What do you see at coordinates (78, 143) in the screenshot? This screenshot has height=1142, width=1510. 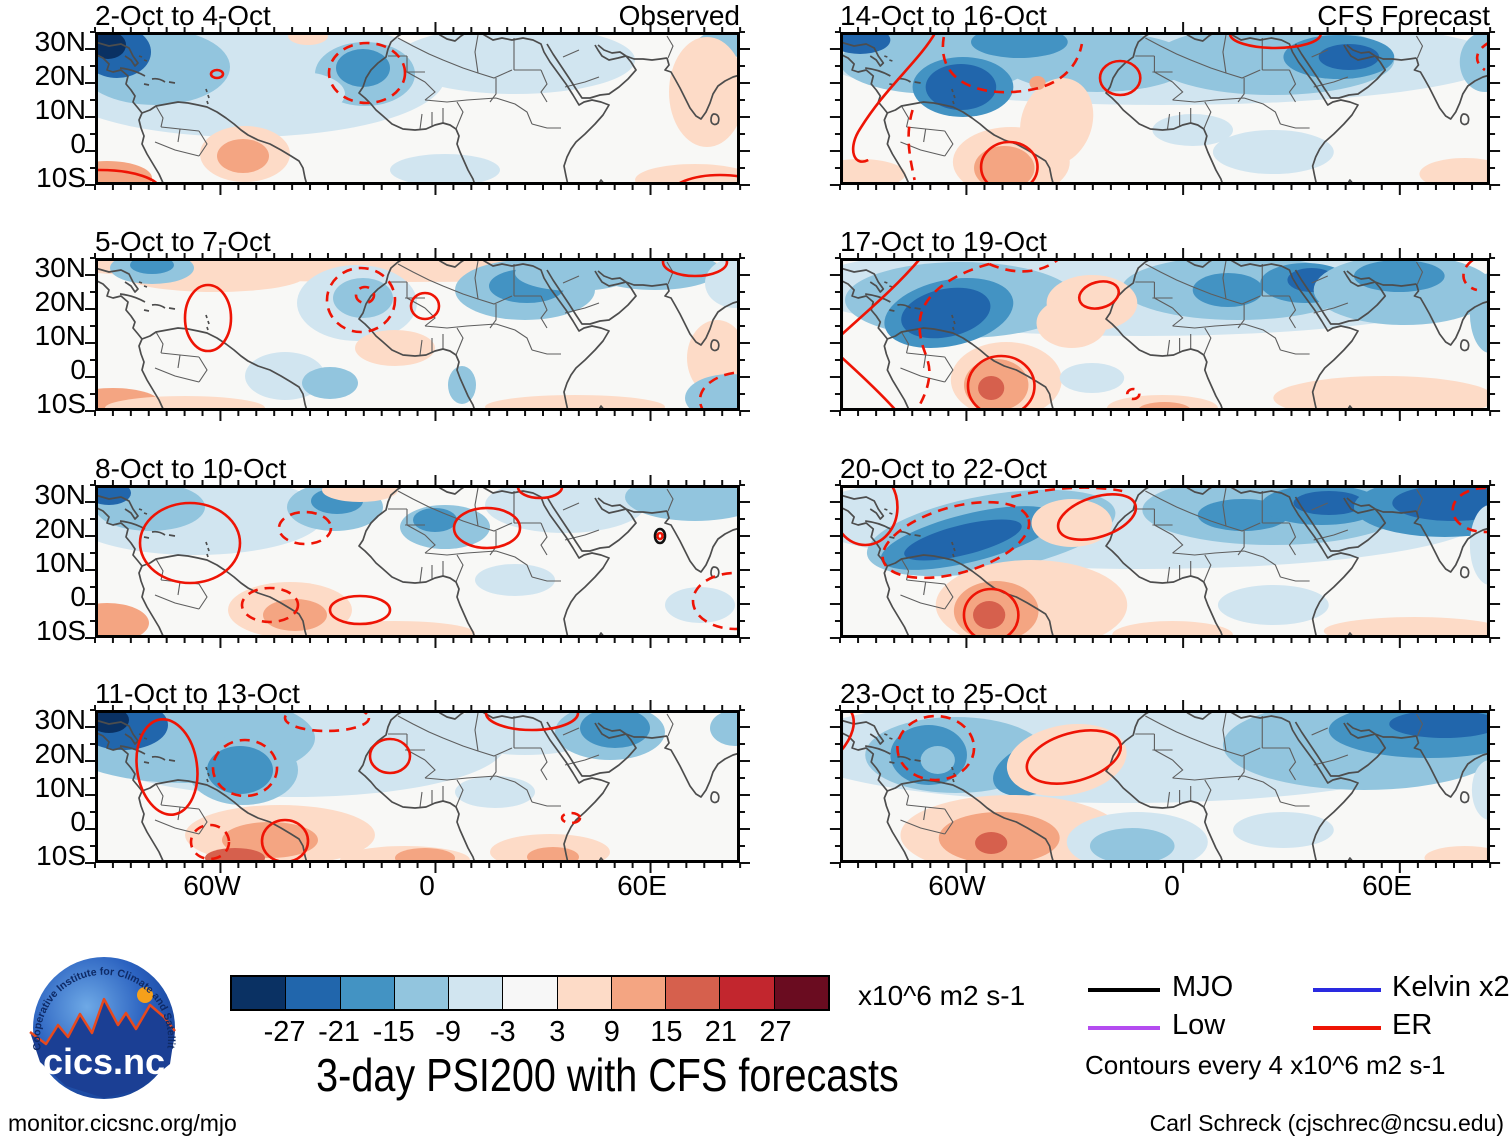 I see `lat-tick-label: 0` at bounding box center [78, 143].